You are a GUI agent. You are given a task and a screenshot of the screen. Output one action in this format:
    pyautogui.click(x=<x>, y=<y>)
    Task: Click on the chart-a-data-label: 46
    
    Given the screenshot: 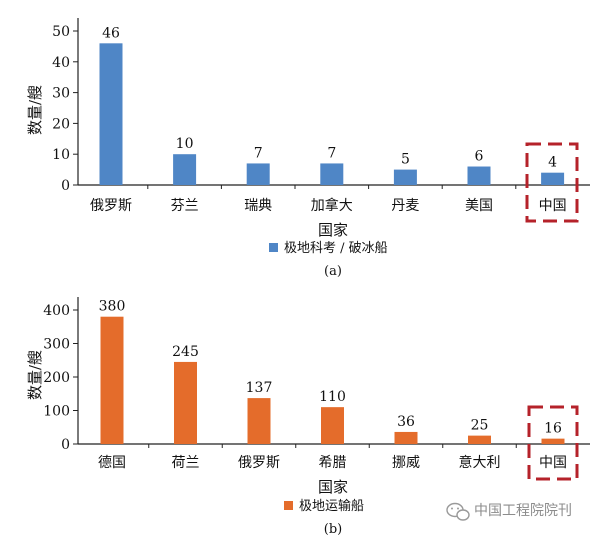 What is the action you would take?
    pyautogui.click(x=111, y=33)
    